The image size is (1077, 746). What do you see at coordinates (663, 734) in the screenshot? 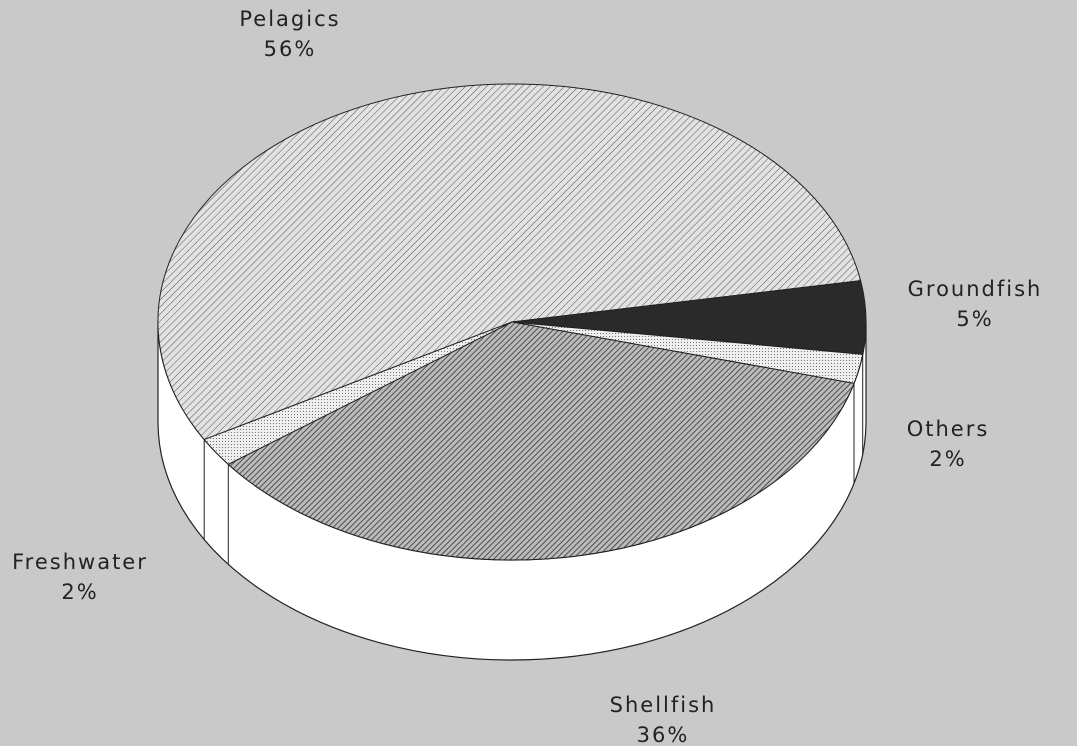
I see `slice-value-label: 36%` at bounding box center [663, 734].